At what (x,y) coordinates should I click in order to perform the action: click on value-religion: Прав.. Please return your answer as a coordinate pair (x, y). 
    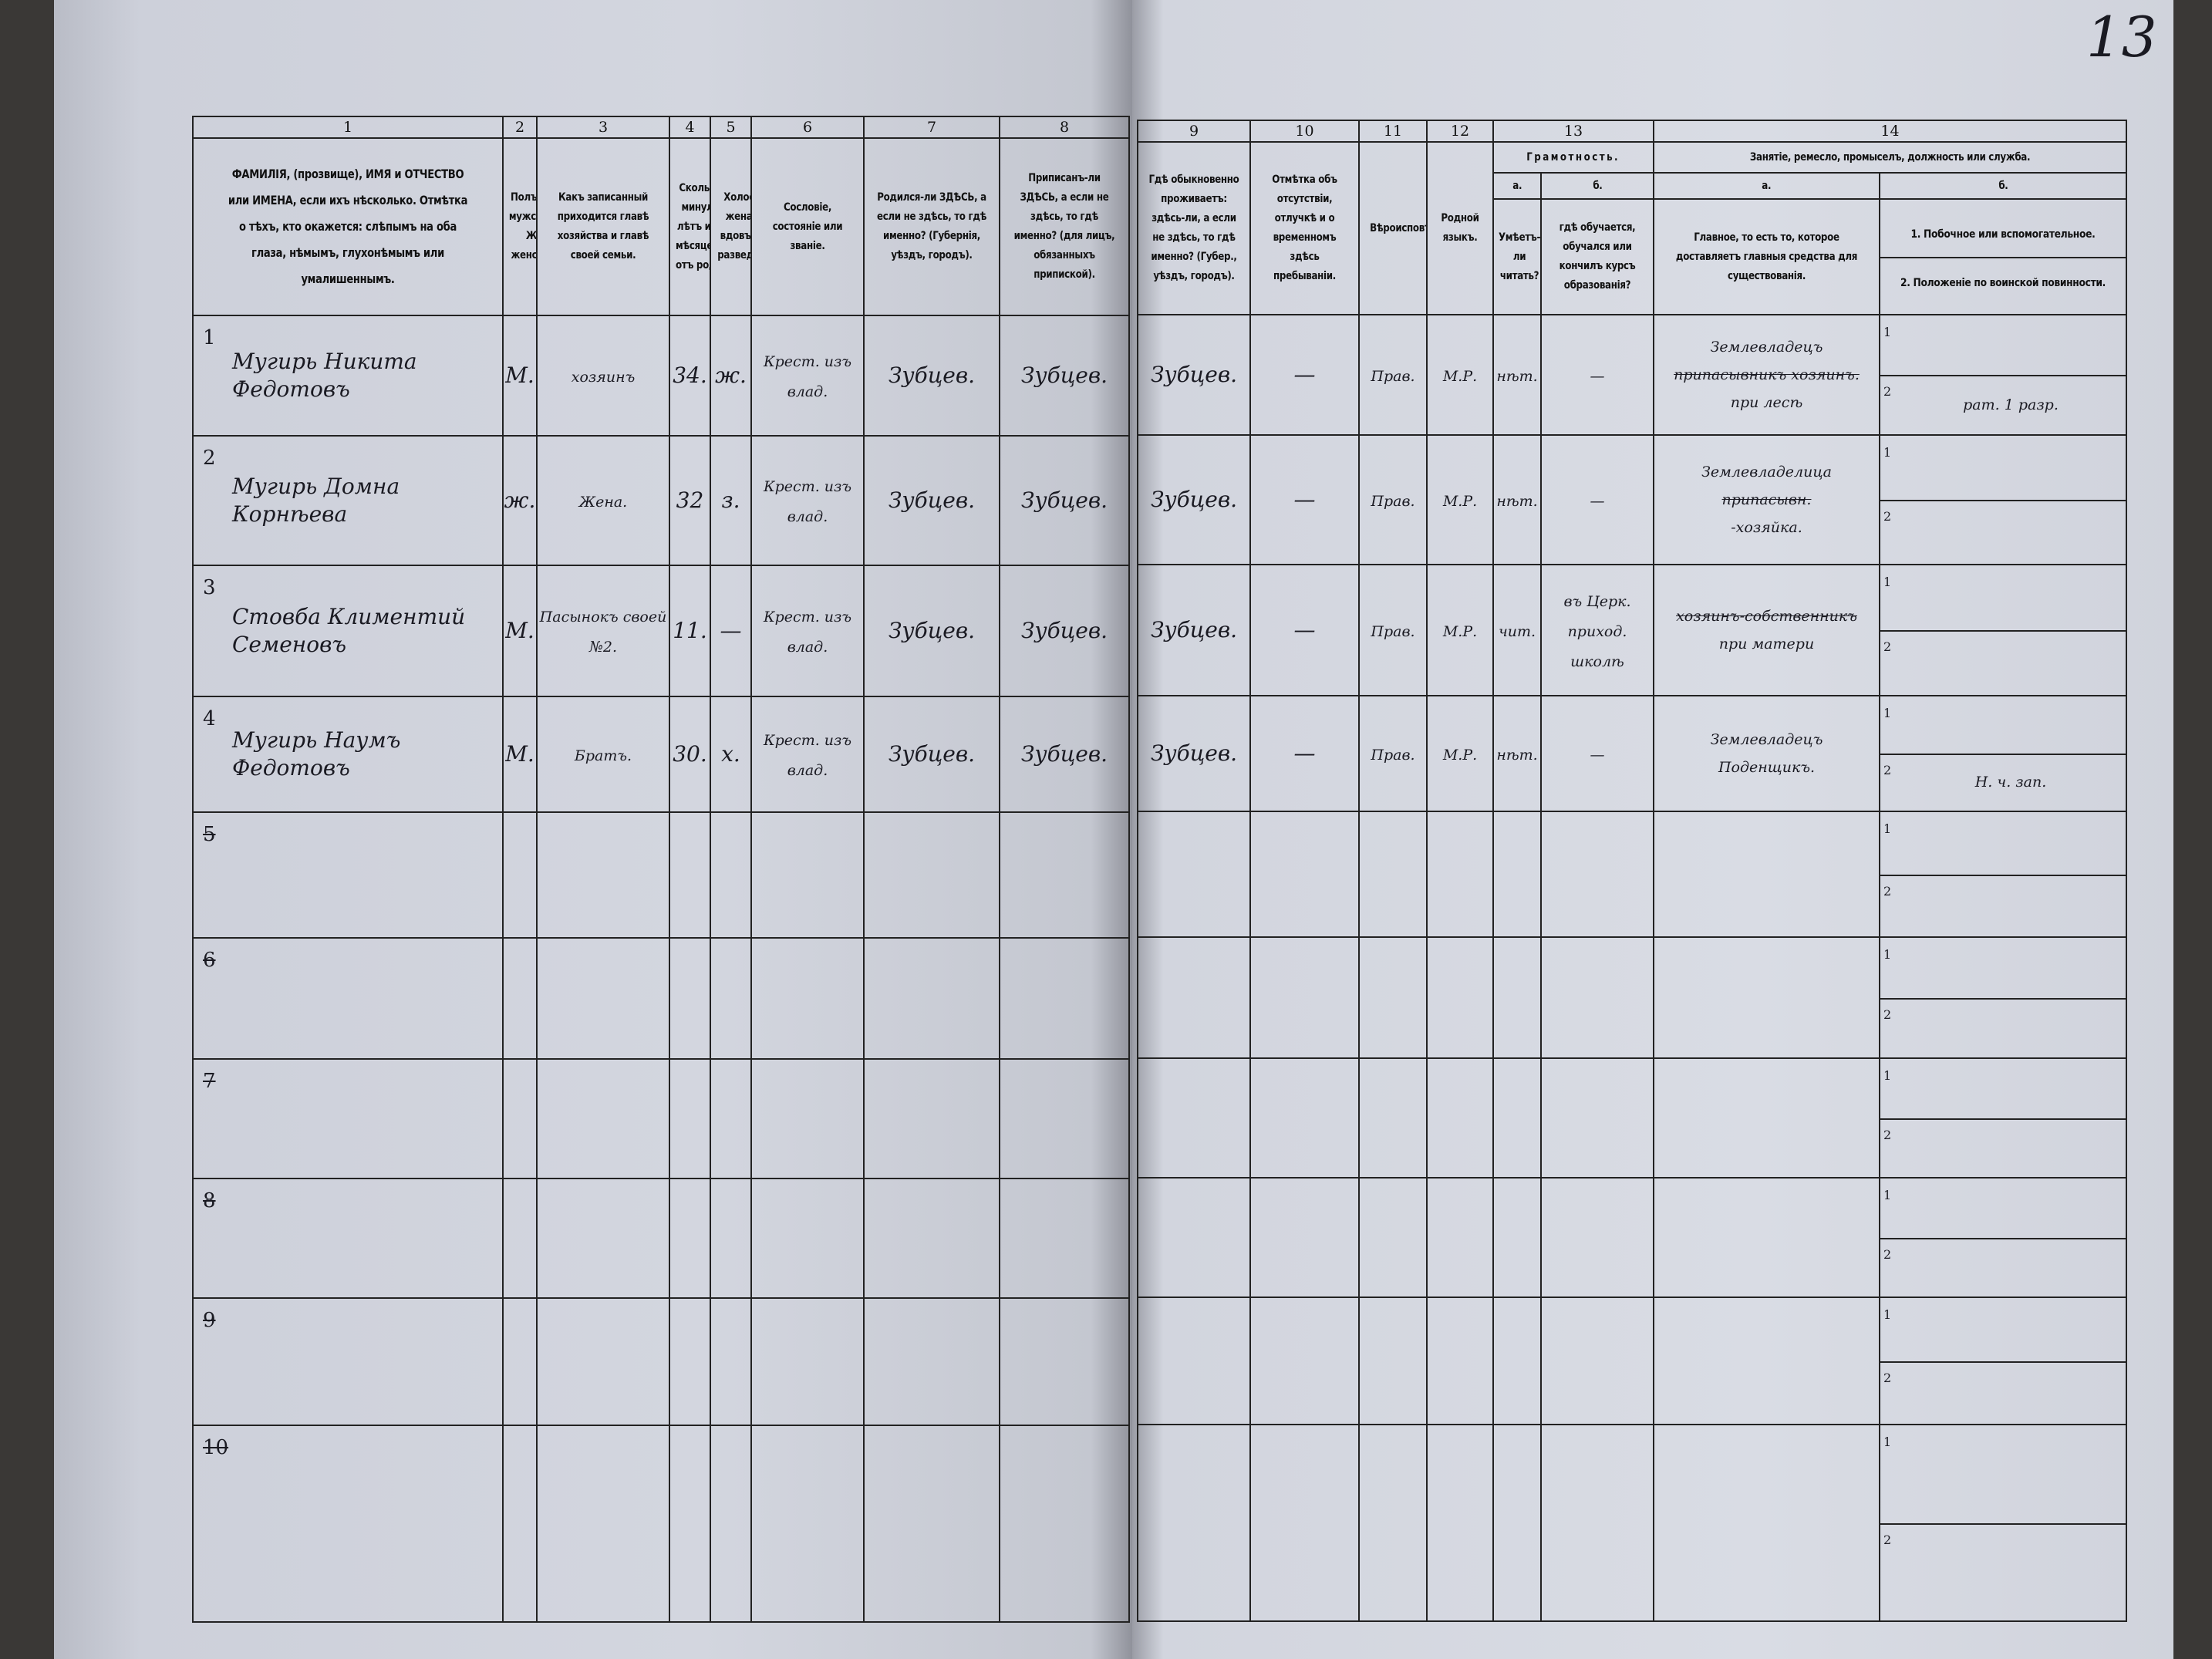
    Looking at the image, I should click on (1393, 376).